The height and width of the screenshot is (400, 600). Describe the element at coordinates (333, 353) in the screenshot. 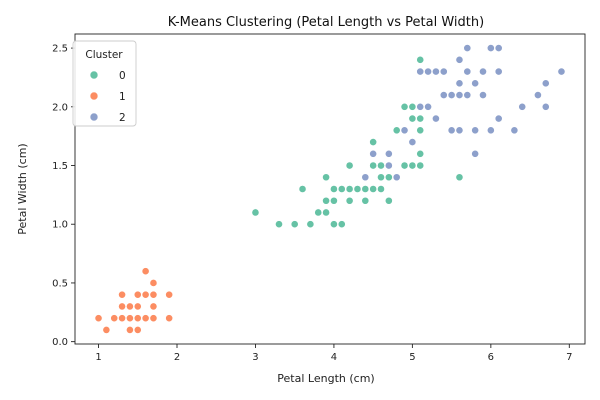

I see `x-axis: 1 2 3 4 5 6 7` at that location.